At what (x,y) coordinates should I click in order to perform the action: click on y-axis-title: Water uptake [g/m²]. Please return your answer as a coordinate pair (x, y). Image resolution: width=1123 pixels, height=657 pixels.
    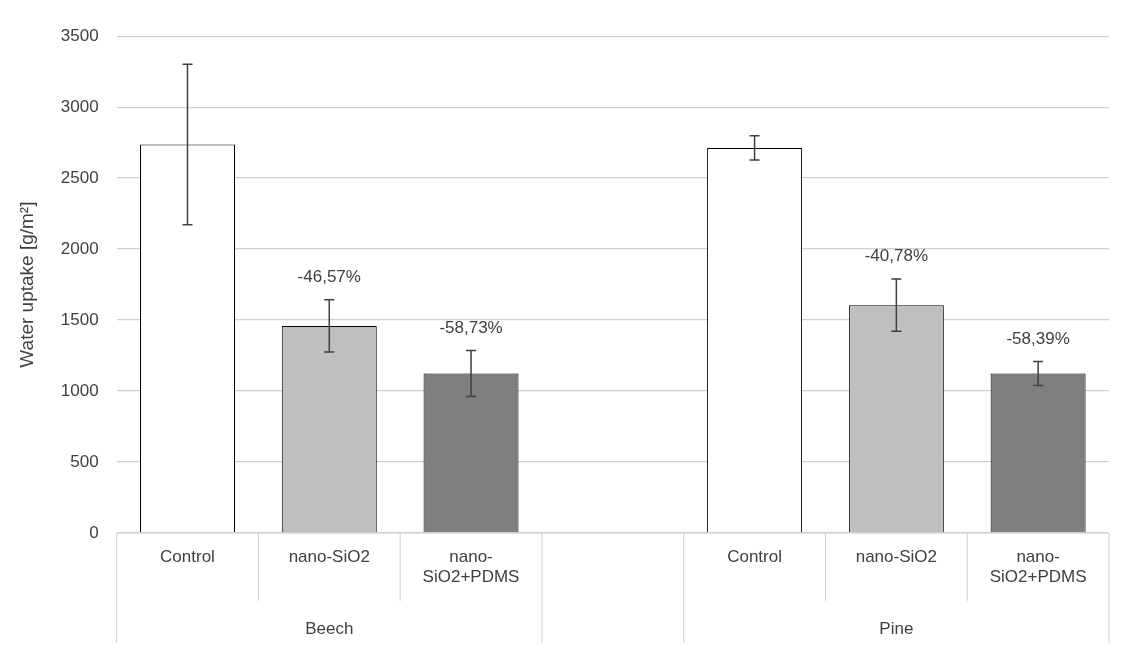
    Looking at the image, I should click on (26, 284).